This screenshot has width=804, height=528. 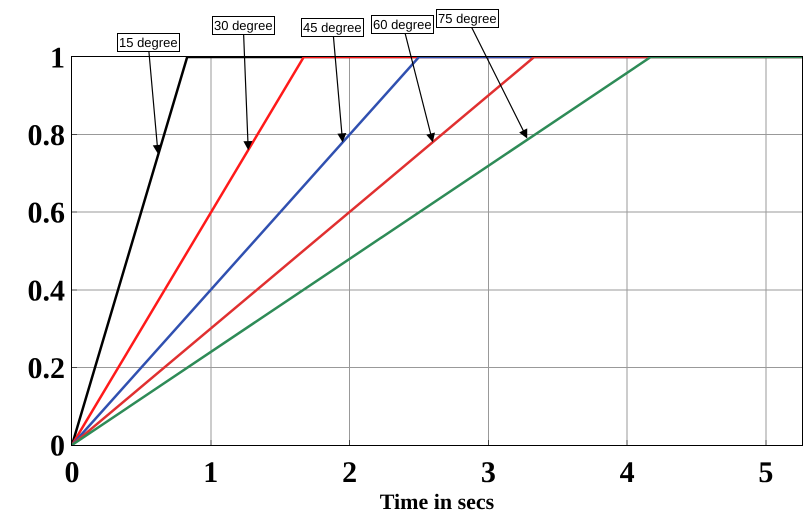 I want to click on y-tick-label: 1, so click(x=57, y=58).